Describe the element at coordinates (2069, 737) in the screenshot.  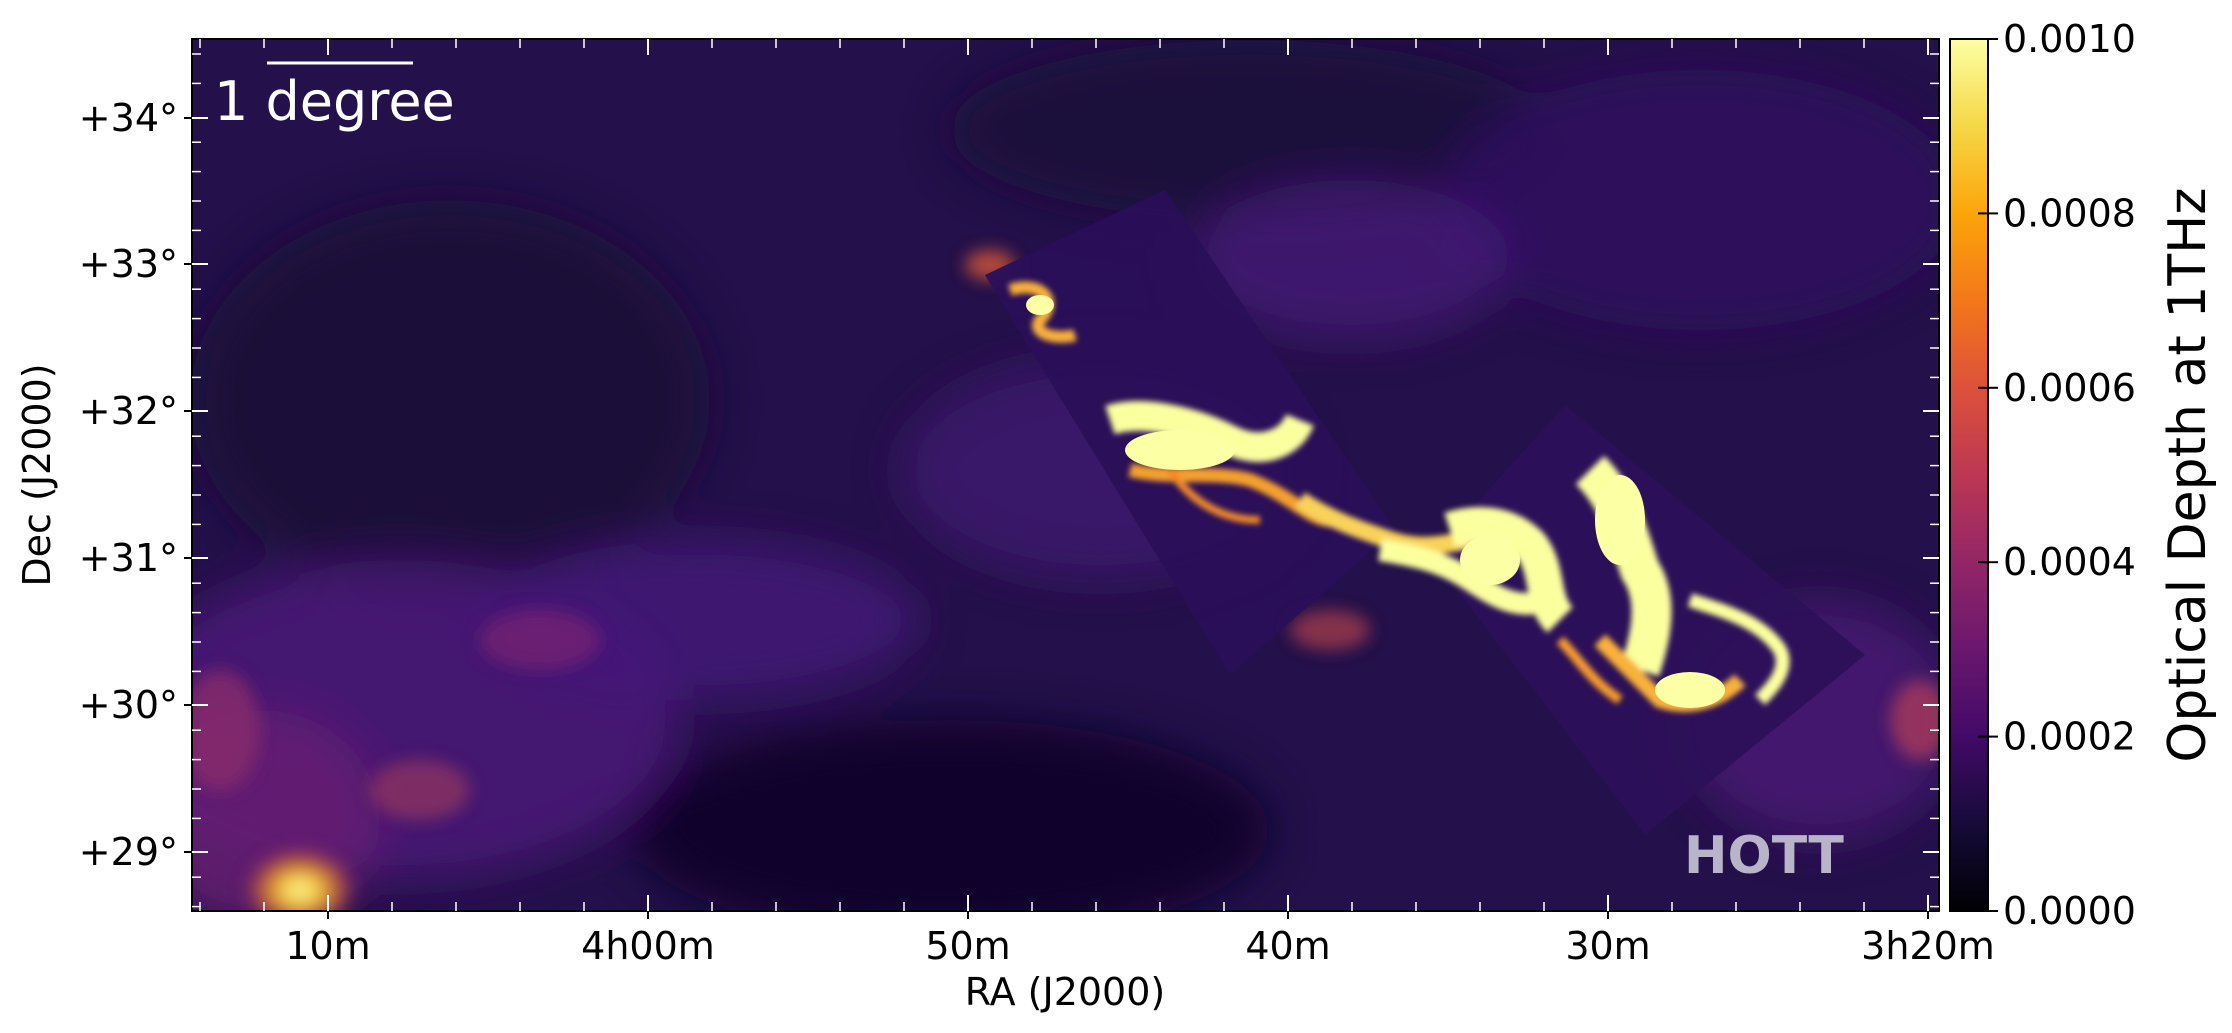
I see `colorbar-tick-label: 0.0002` at that location.